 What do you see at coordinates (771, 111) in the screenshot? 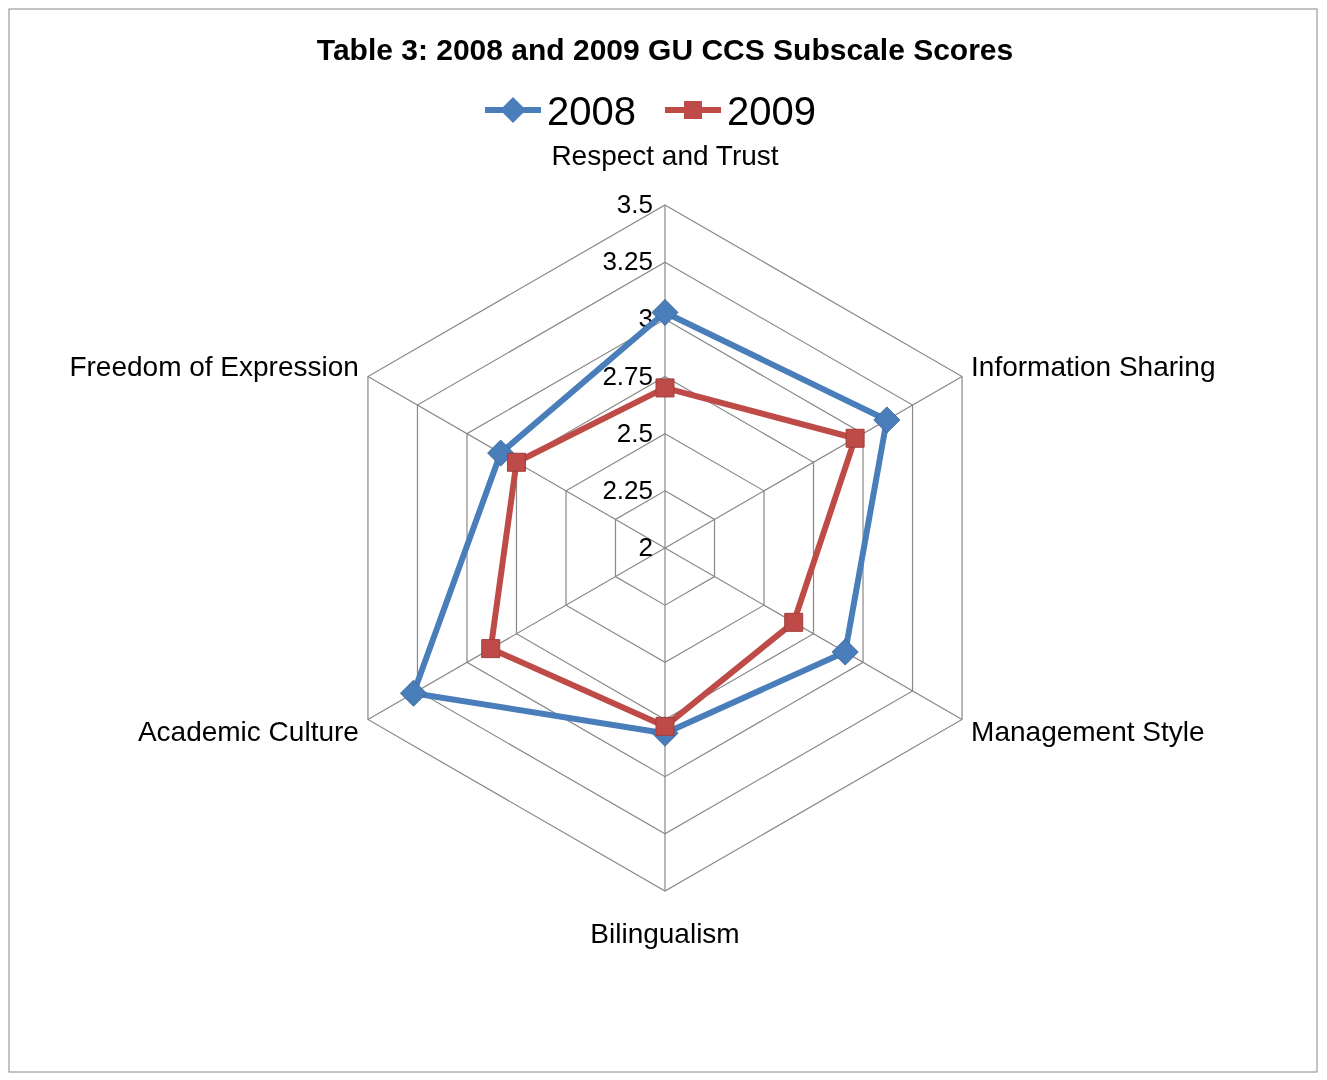
I see `legend-label: 2009` at bounding box center [771, 111].